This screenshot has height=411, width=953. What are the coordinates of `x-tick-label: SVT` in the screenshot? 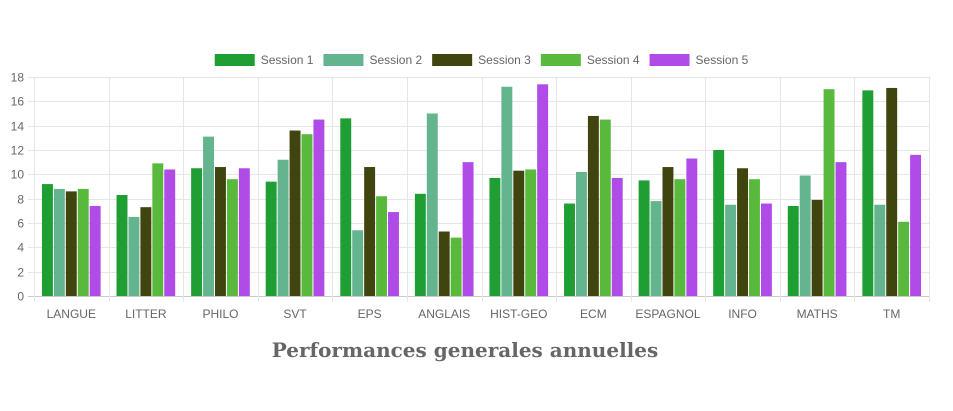 It's located at (295, 314).